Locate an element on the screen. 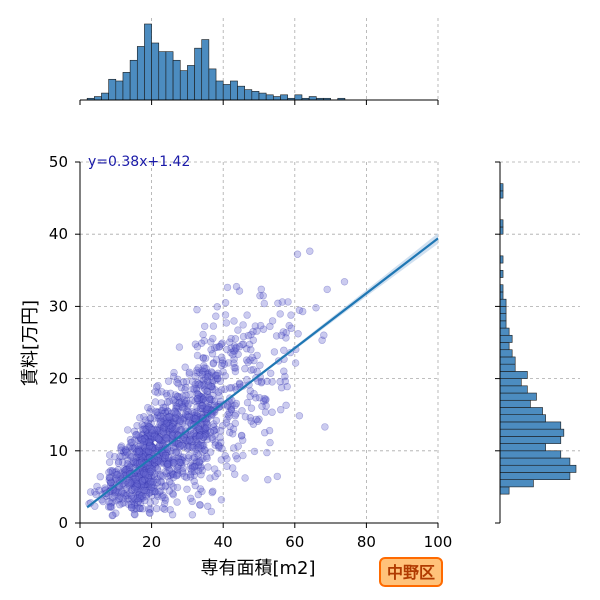 The height and width of the screenshot is (600, 600). y-tick-label: 20 is located at coordinates (58, 379).